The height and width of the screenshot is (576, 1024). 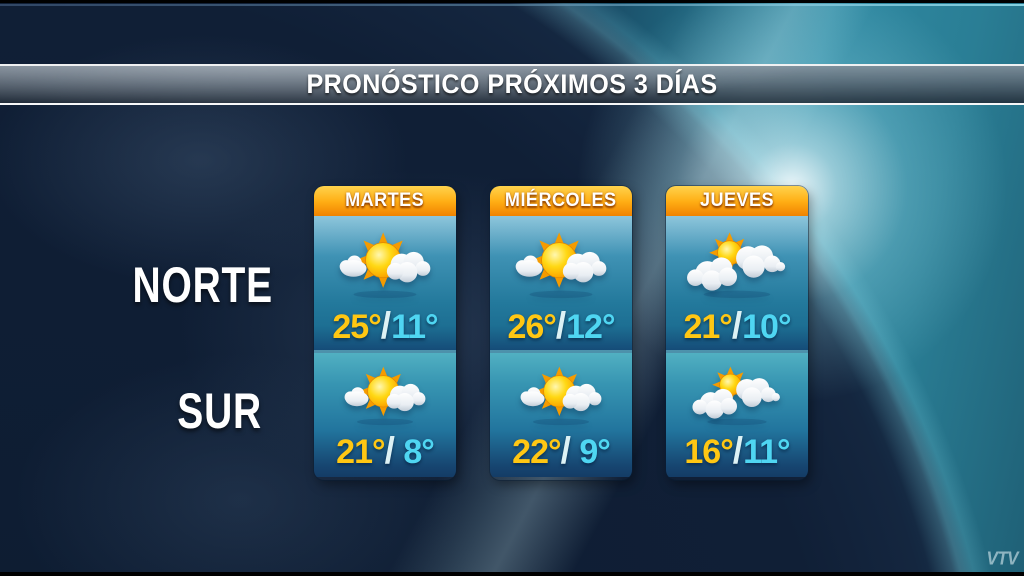 I want to click on day-label: MARTES, so click(x=385, y=200).